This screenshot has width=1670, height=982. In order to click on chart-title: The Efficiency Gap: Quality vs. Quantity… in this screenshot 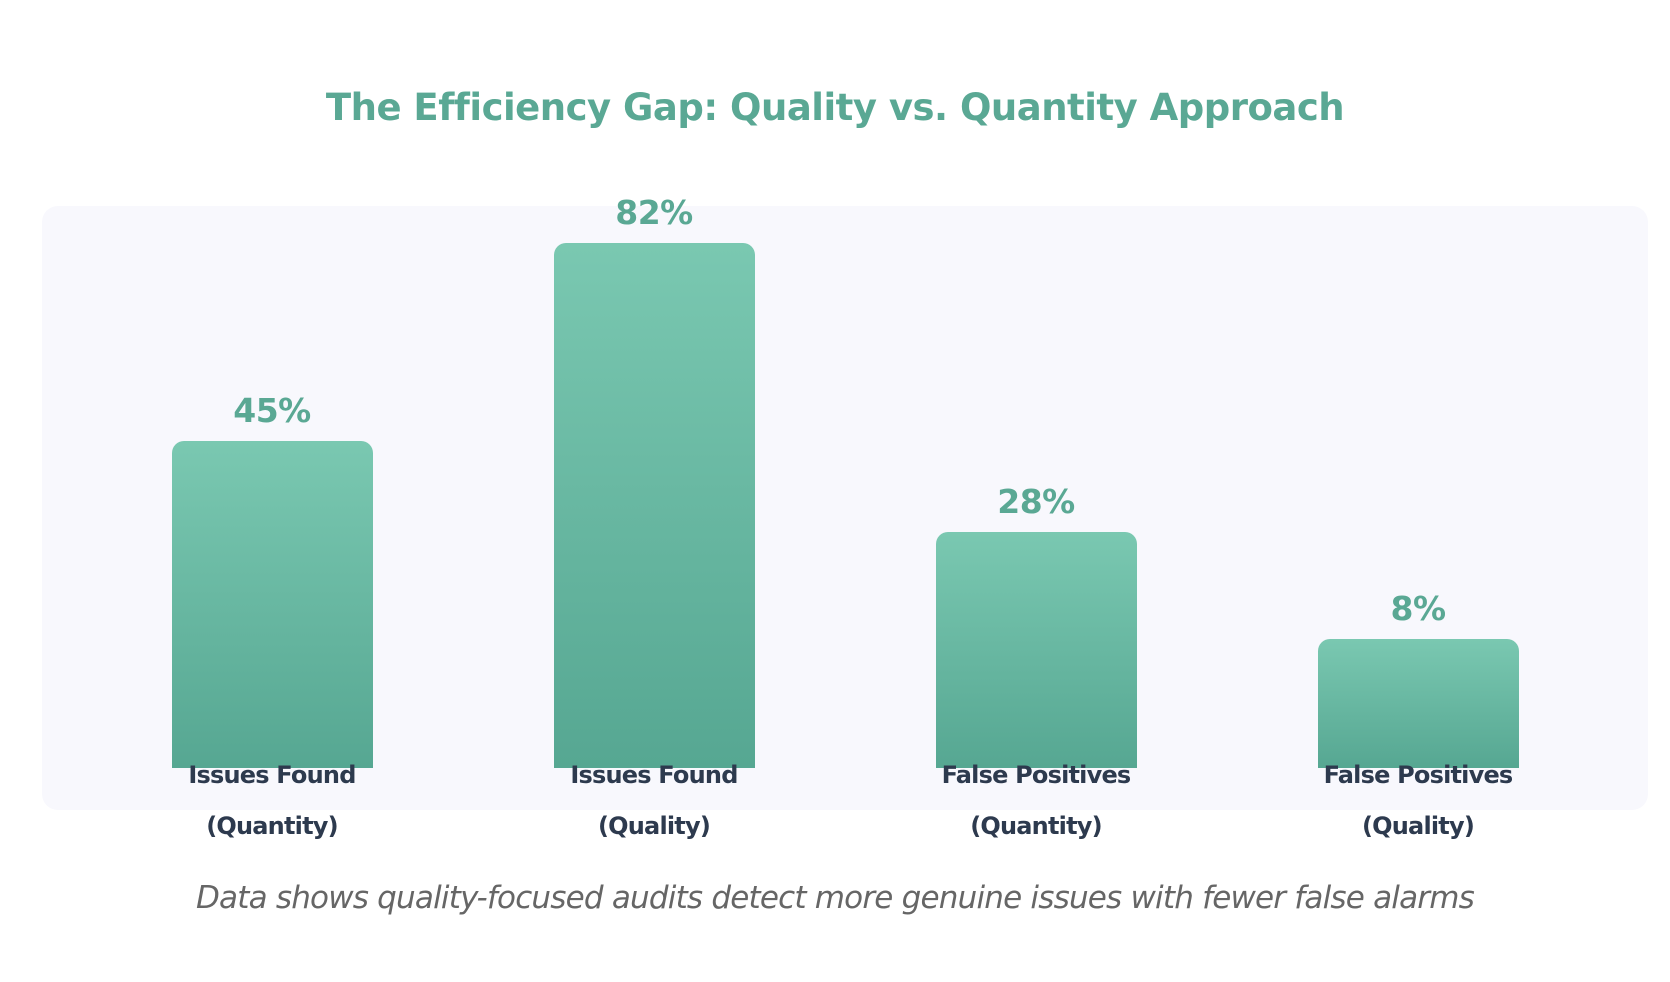, I will do `click(835, 107)`.